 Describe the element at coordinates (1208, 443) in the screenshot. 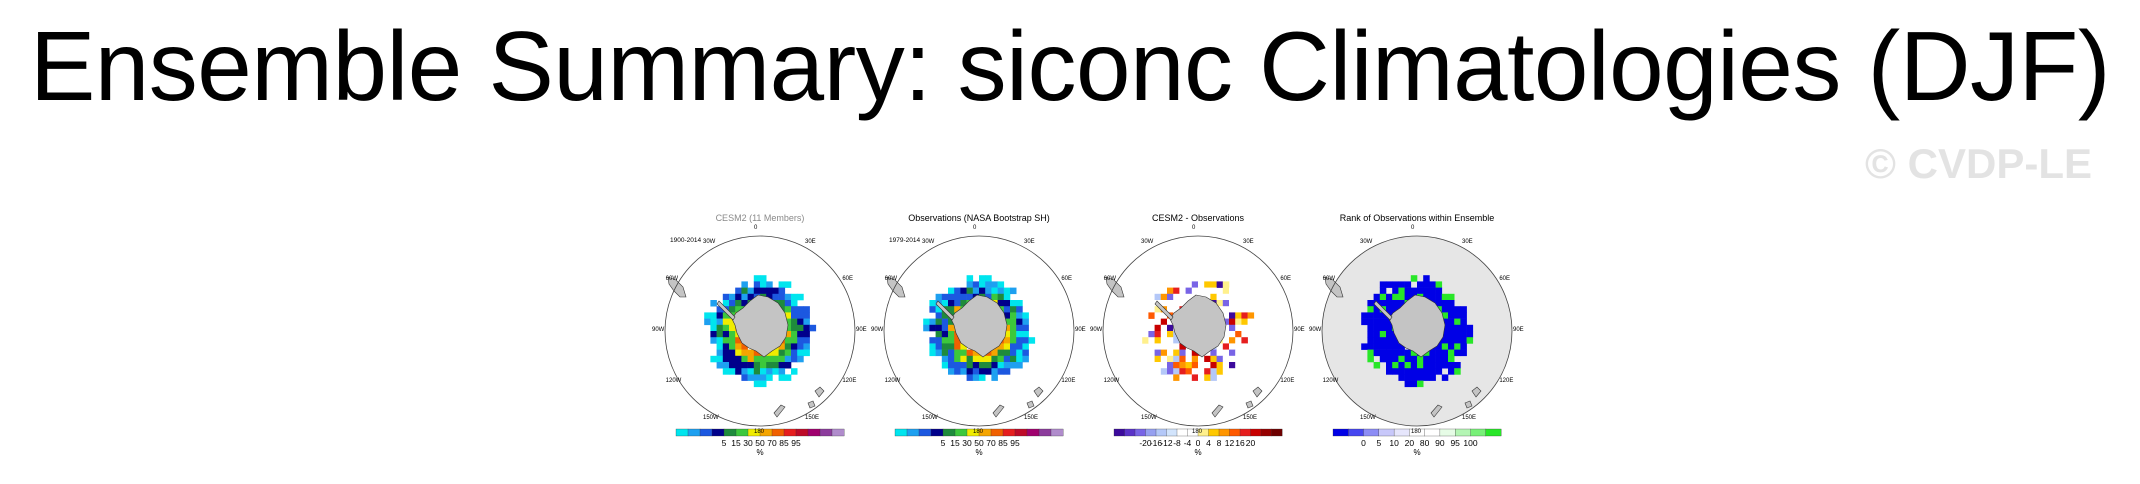

I see `colorbar-tick-label: 4` at that location.